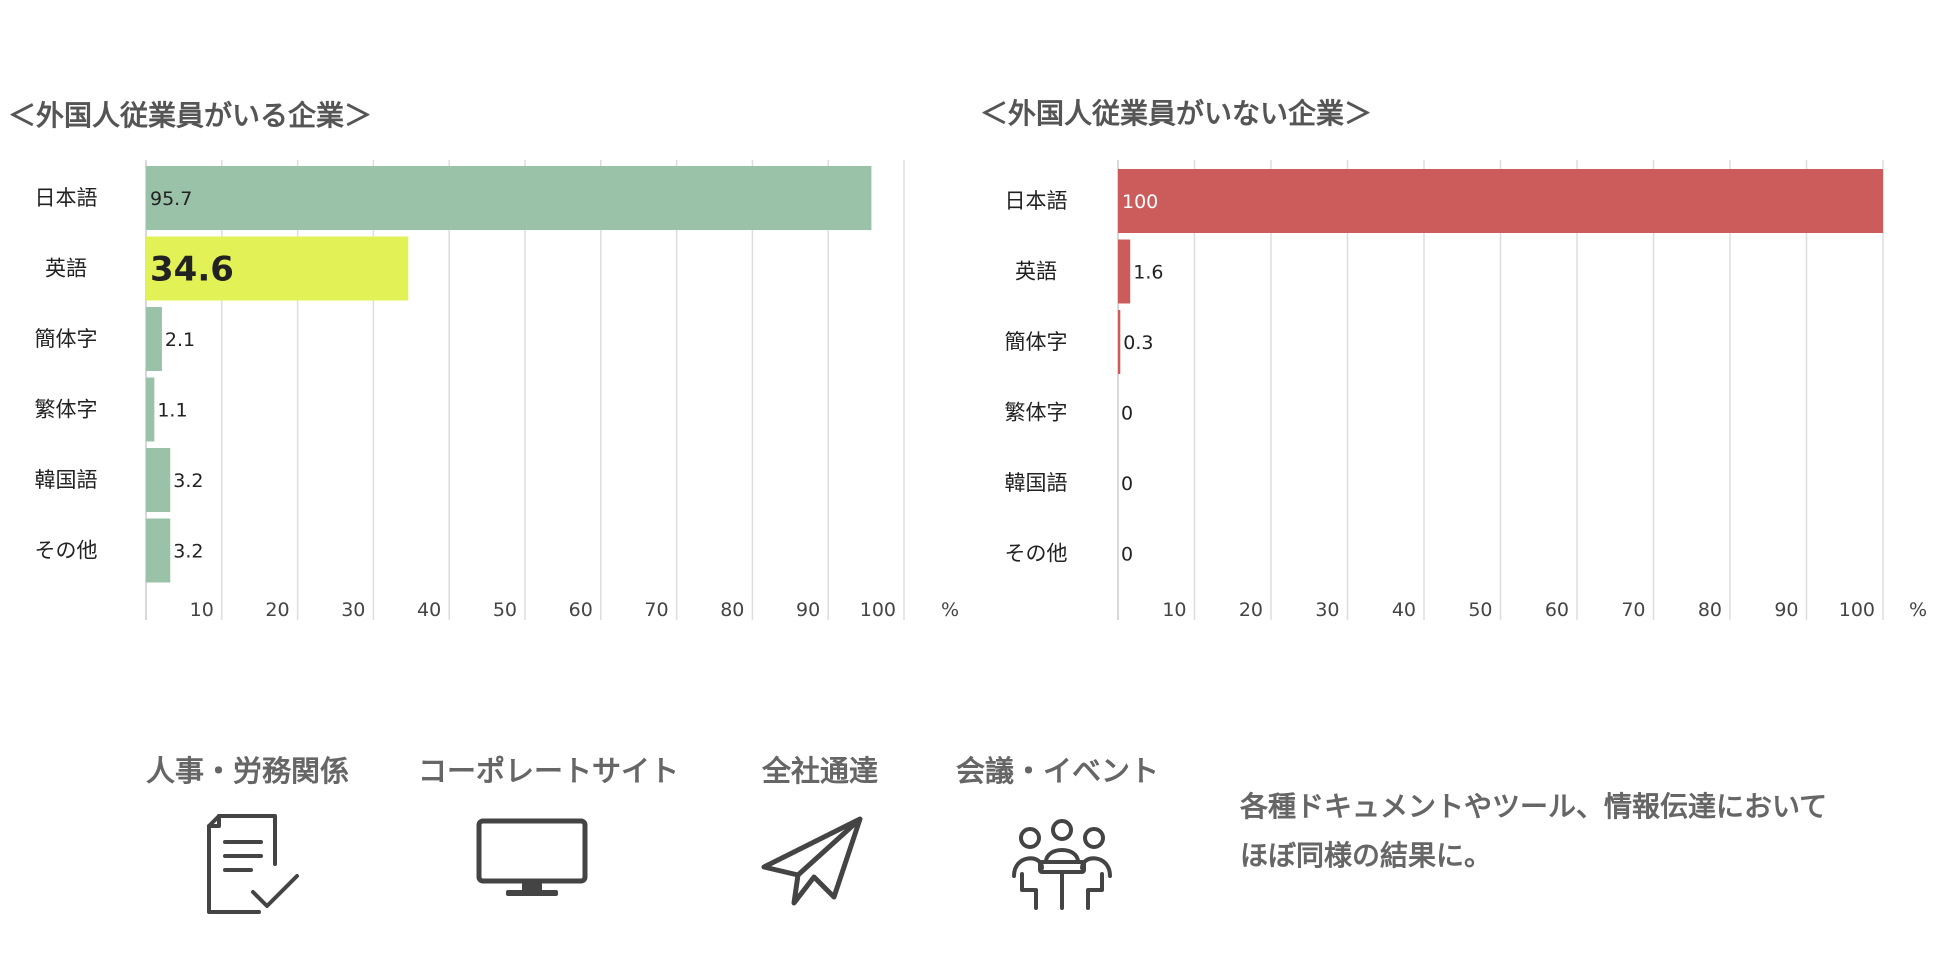 The image size is (1950, 978). I want to click on icon-label-corporate-site: コーポレートサイト, so click(549, 771).